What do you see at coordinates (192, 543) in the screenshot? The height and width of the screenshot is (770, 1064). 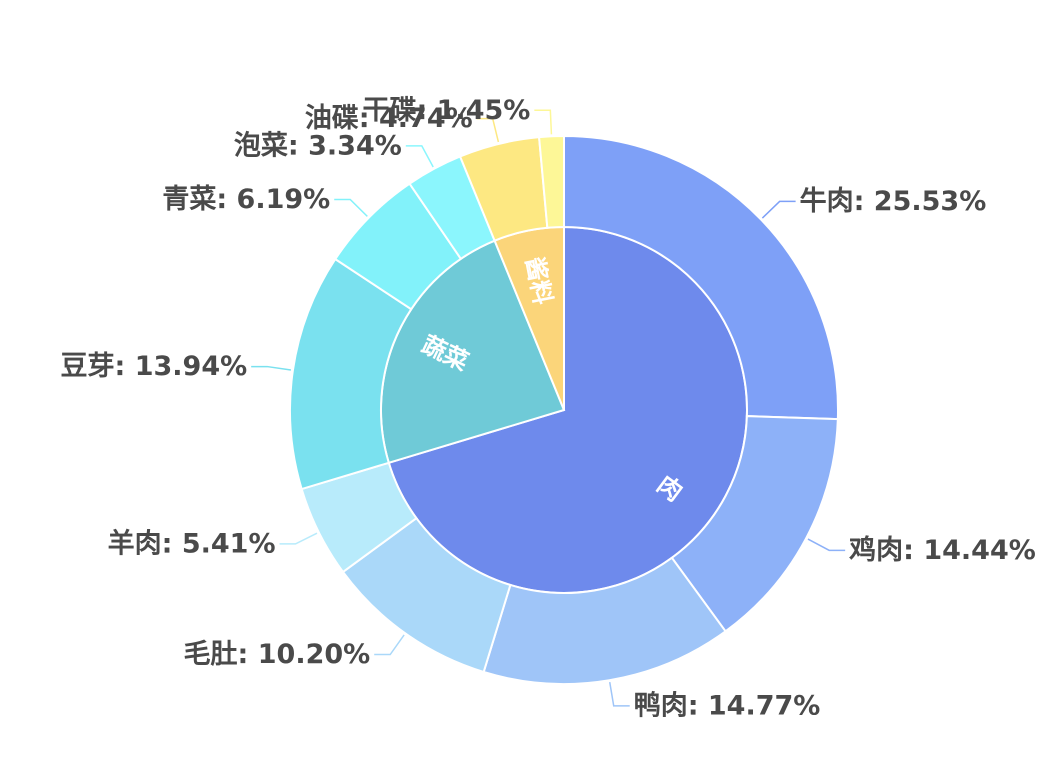 I see `outer-slice-label: 羊肉: 5.41%` at bounding box center [192, 543].